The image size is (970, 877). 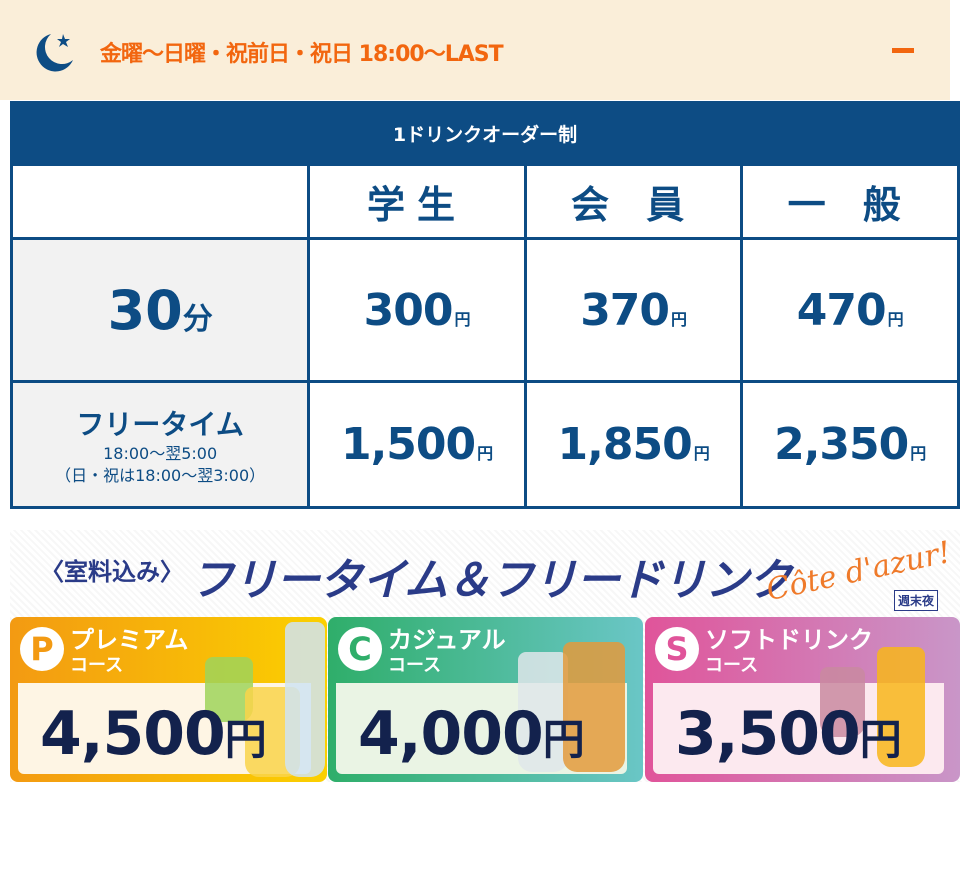 I want to click on course-card-casual: C カジュアル コース 4,000円, so click(x=485, y=699).